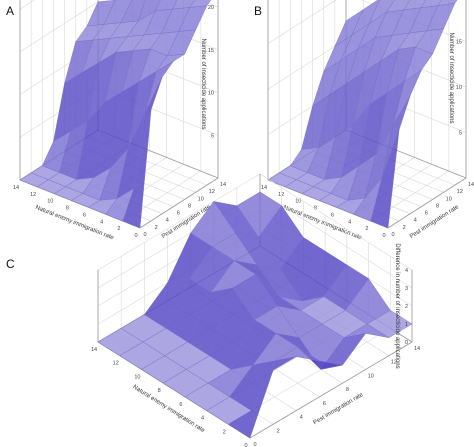 The image size is (474, 447). I want to click on z-tick-label: 20, so click(211, 8).